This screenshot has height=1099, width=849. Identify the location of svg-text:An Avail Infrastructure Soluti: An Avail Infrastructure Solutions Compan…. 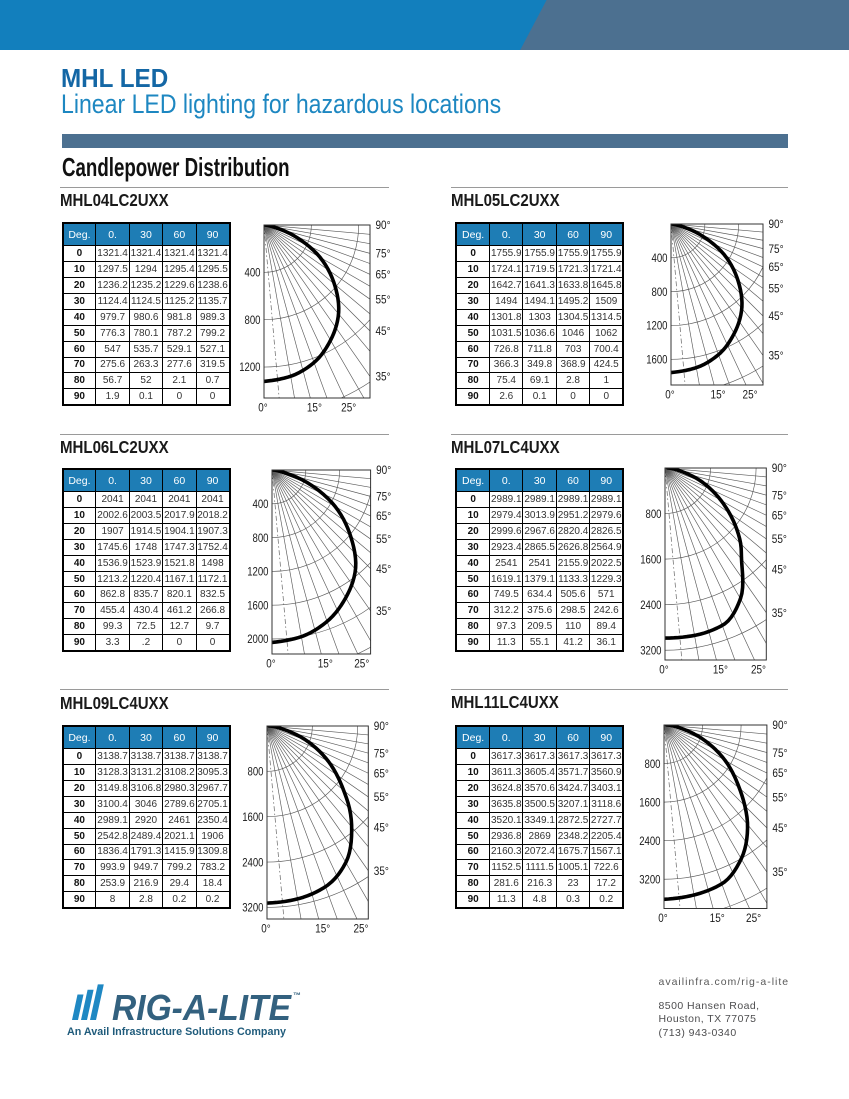
(177, 1032).